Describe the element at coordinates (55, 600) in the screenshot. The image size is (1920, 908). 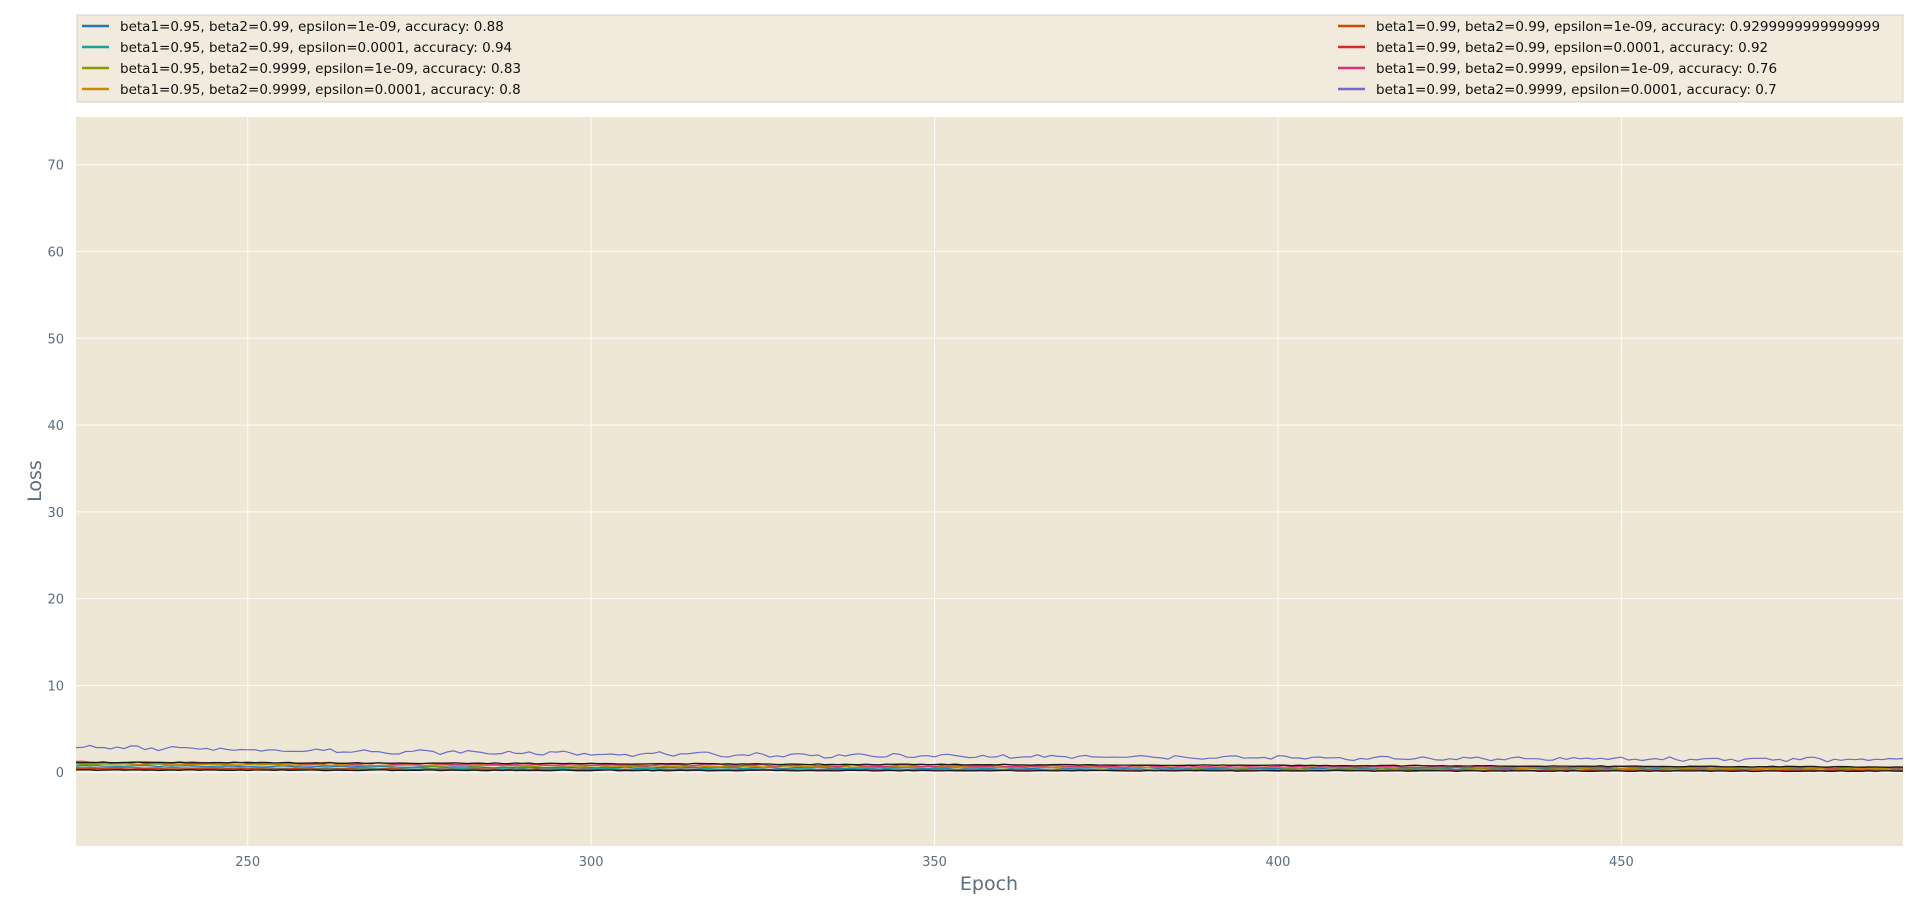
I see `y-tick-label: 20` at that location.